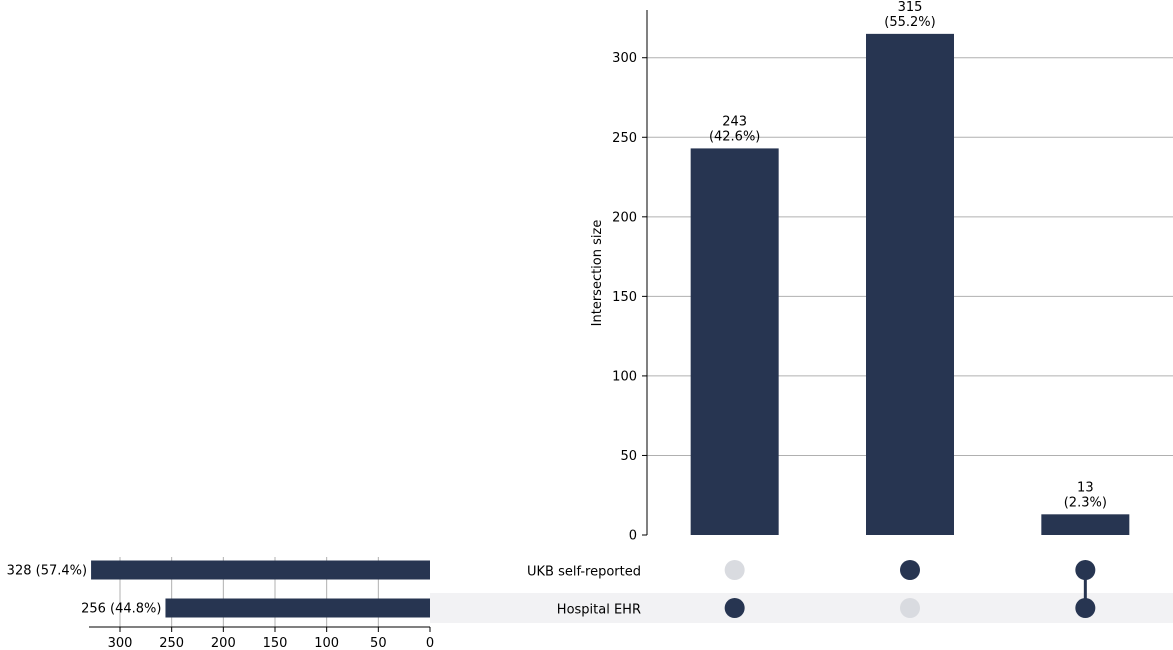  Describe the element at coordinates (275, 643) in the screenshot. I see `set-size-tick-label: 150` at that location.